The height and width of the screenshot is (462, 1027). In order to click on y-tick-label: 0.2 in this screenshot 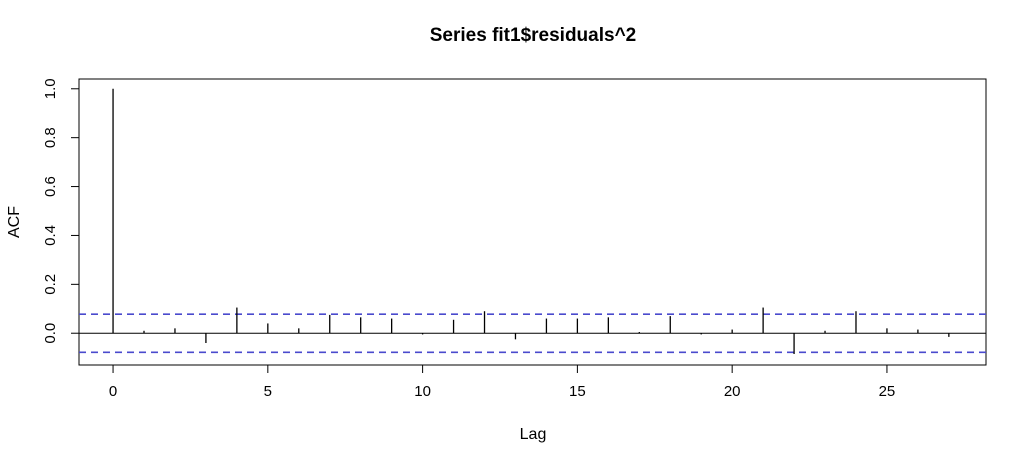, I will do `click(50, 284)`.